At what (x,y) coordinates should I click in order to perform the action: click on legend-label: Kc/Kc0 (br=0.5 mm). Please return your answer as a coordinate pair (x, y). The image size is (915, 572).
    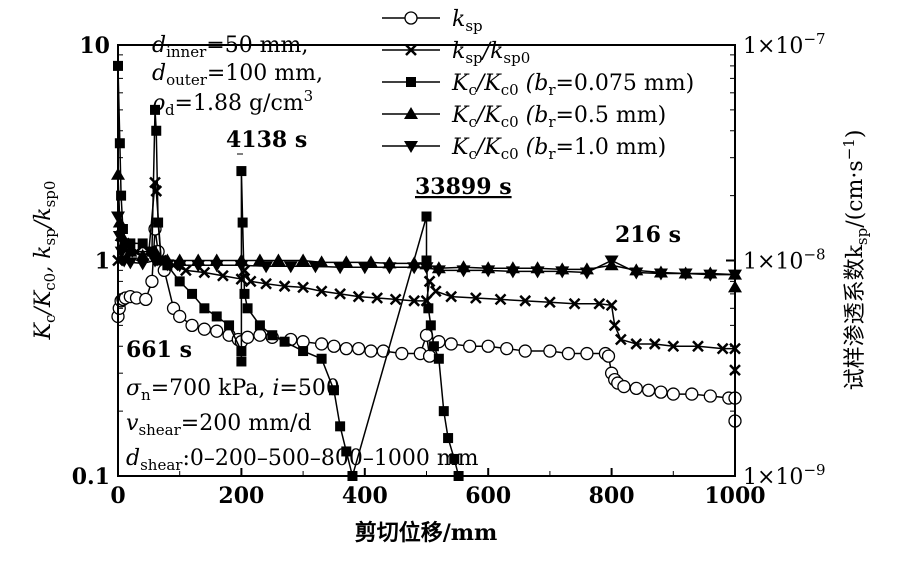
    Looking at the image, I should click on (558, 117).